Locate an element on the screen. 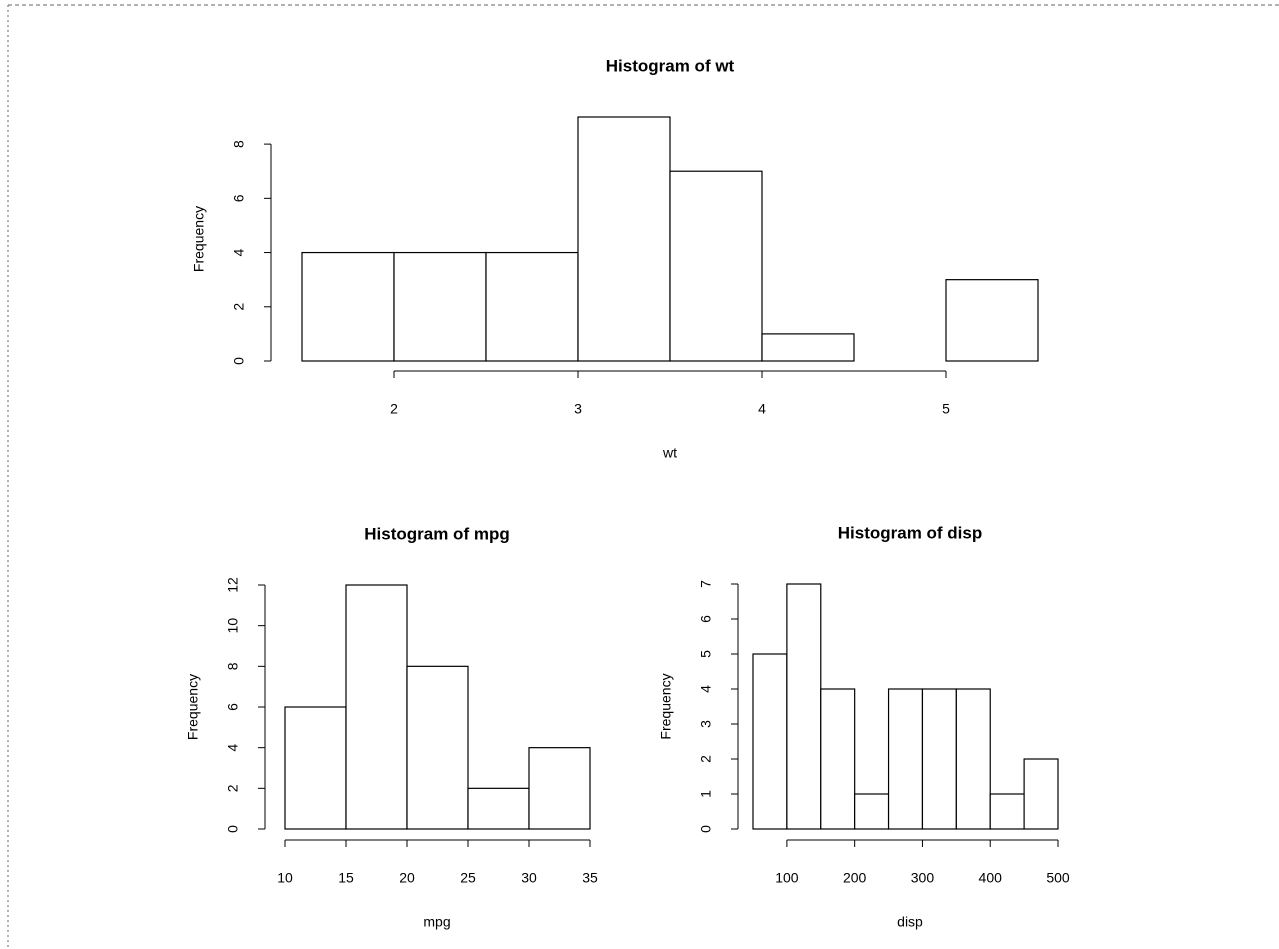 The height and width of the screenshot is (949, 1279). x-axis-label: wt is located at coordinates (669, 453).